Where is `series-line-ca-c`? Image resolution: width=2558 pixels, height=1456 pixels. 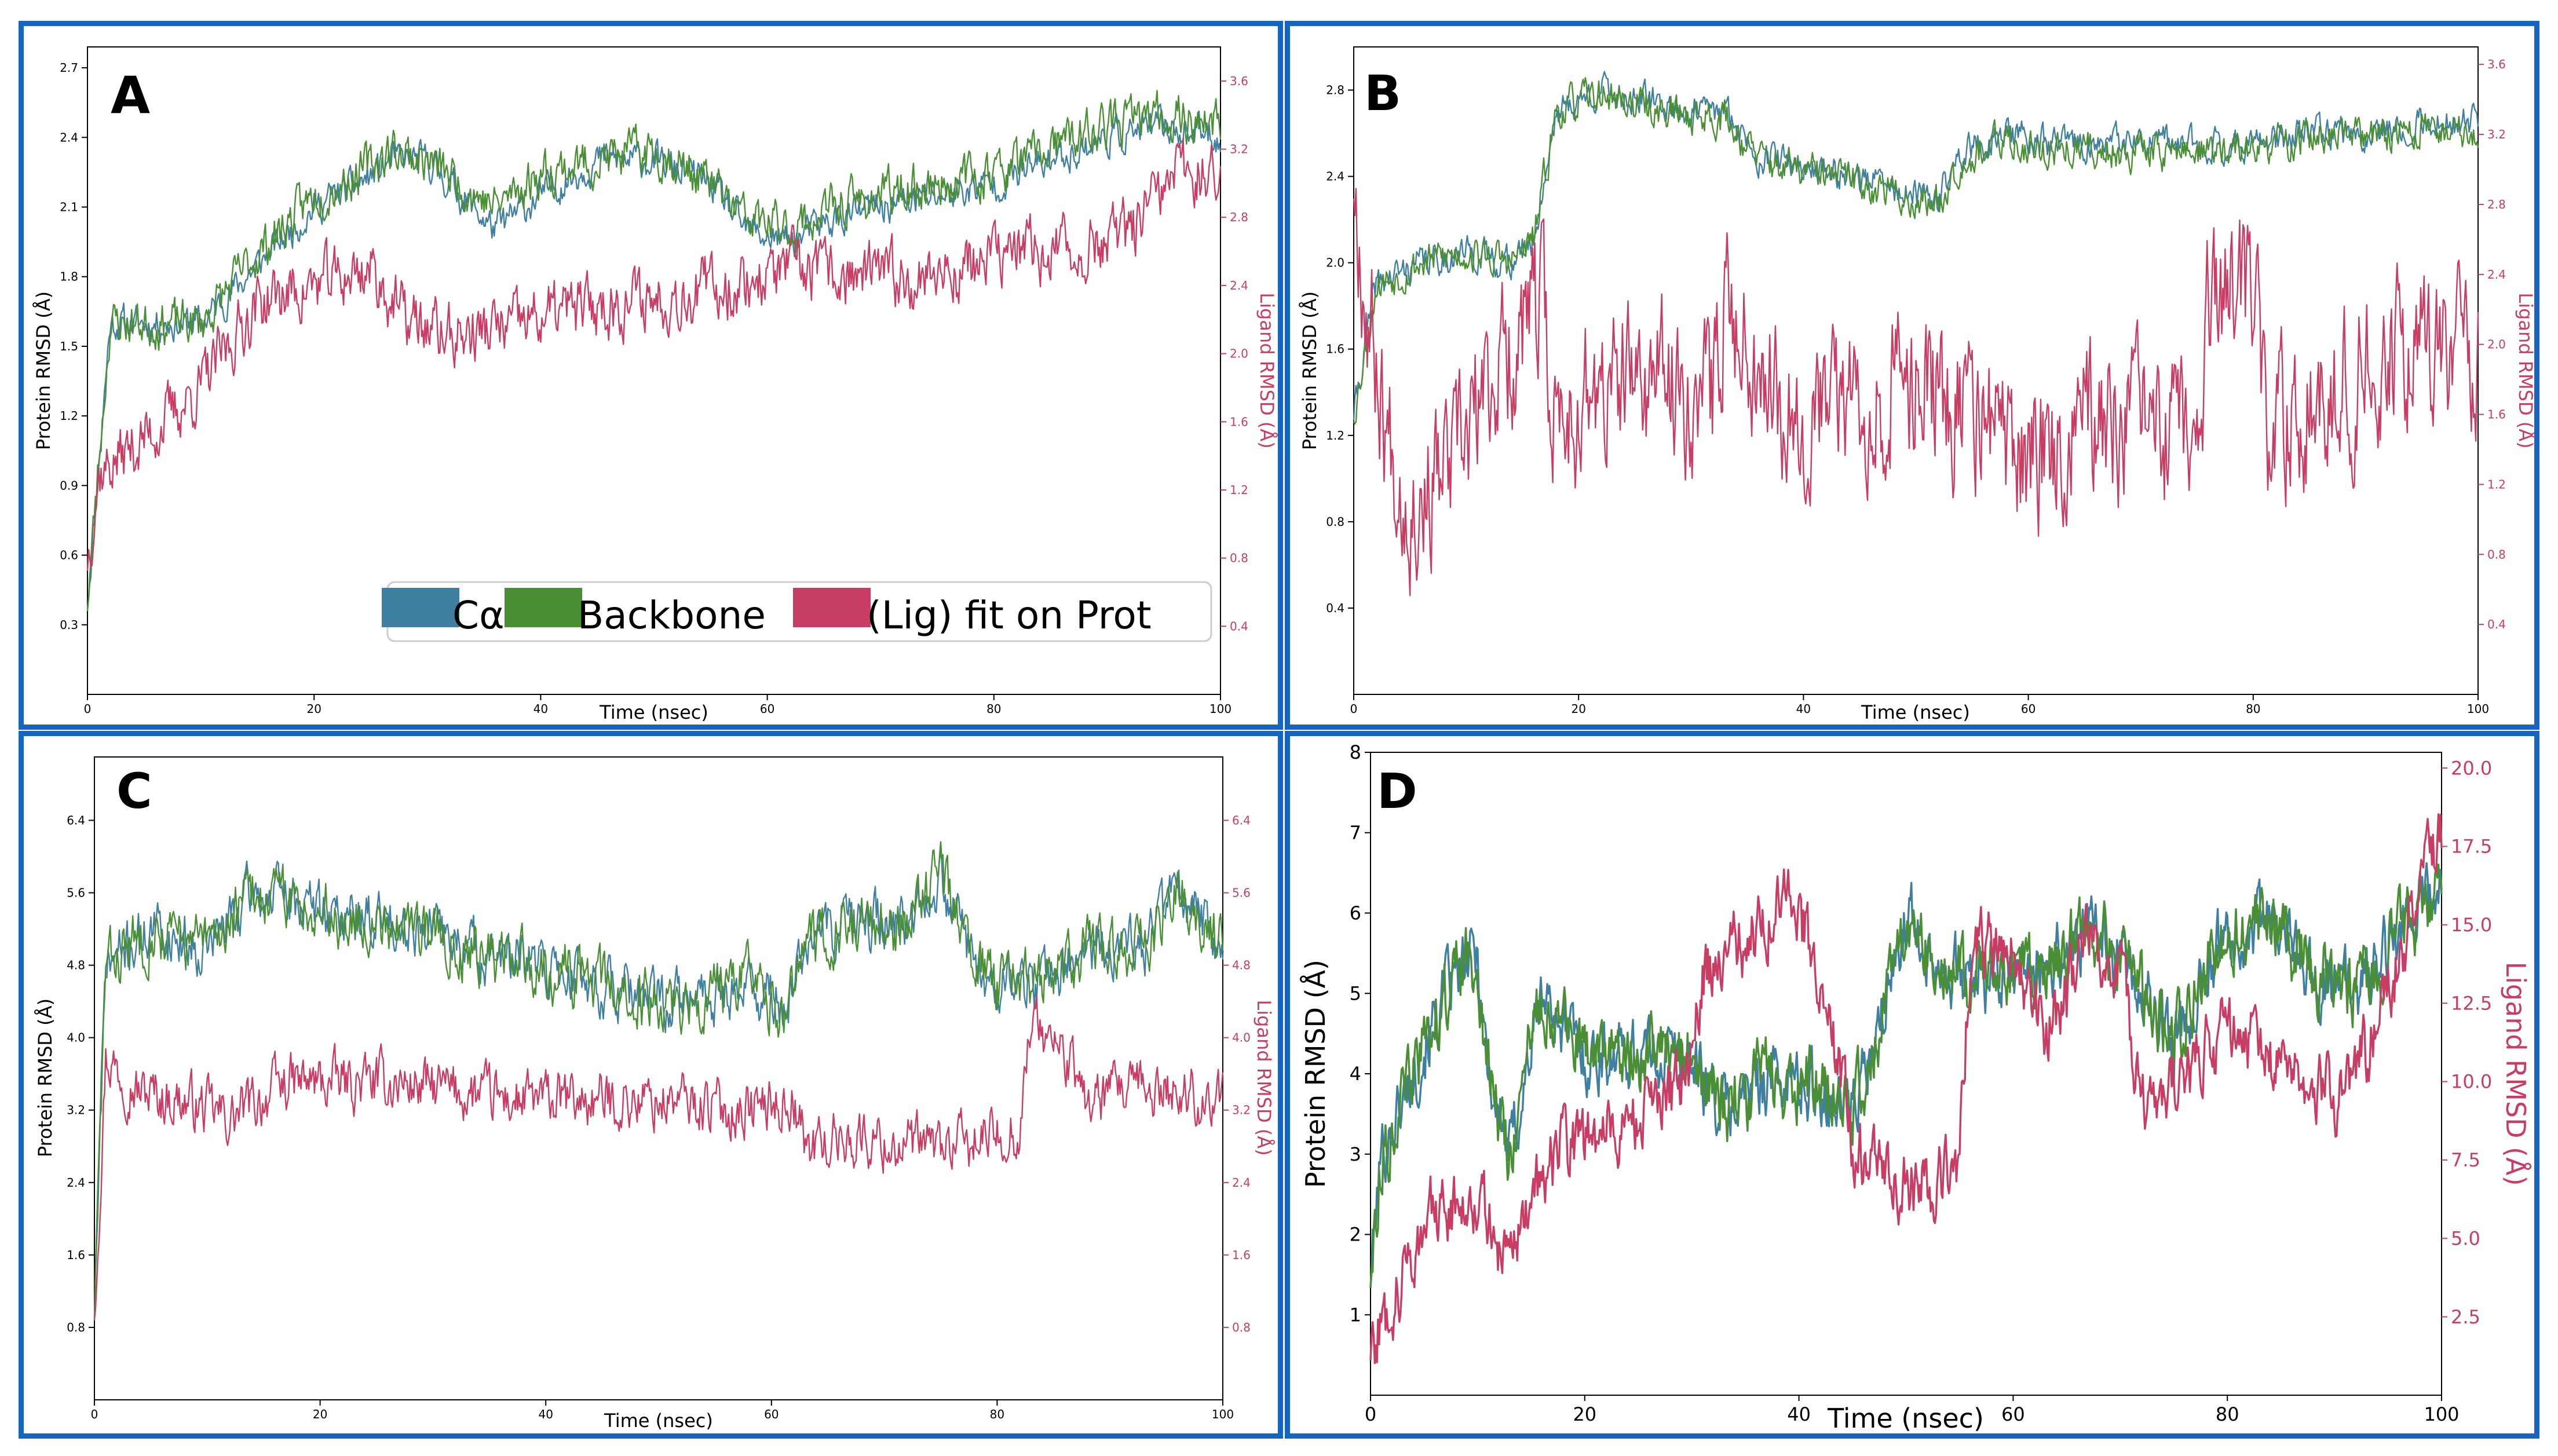
series-line-ca-c is located at coordinates (659, 1085).